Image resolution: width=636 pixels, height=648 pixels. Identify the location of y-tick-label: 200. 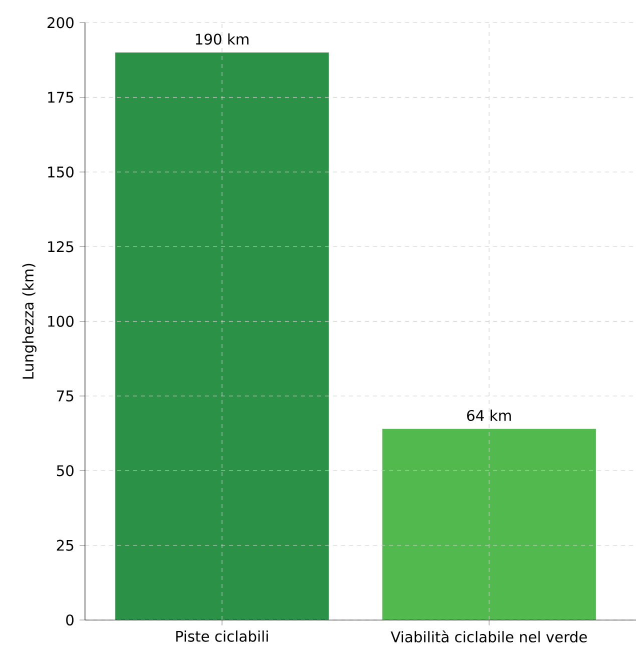
(61, 22).